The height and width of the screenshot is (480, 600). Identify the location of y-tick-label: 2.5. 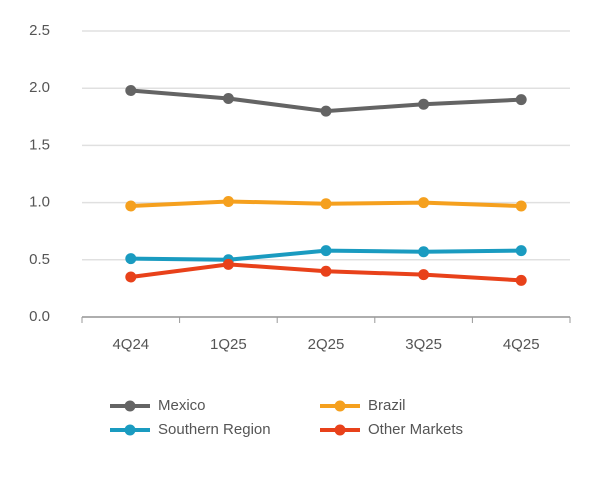
(39, 30).